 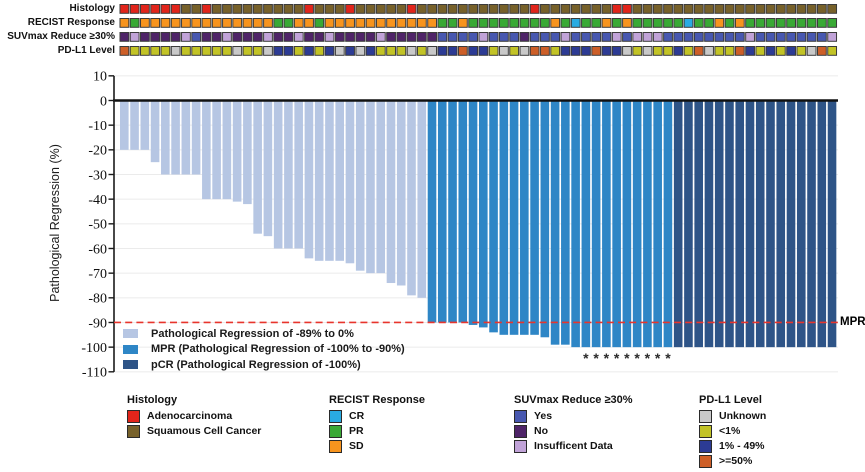 I want to click on y-tick-label: -90, so click(x=97, y=323).